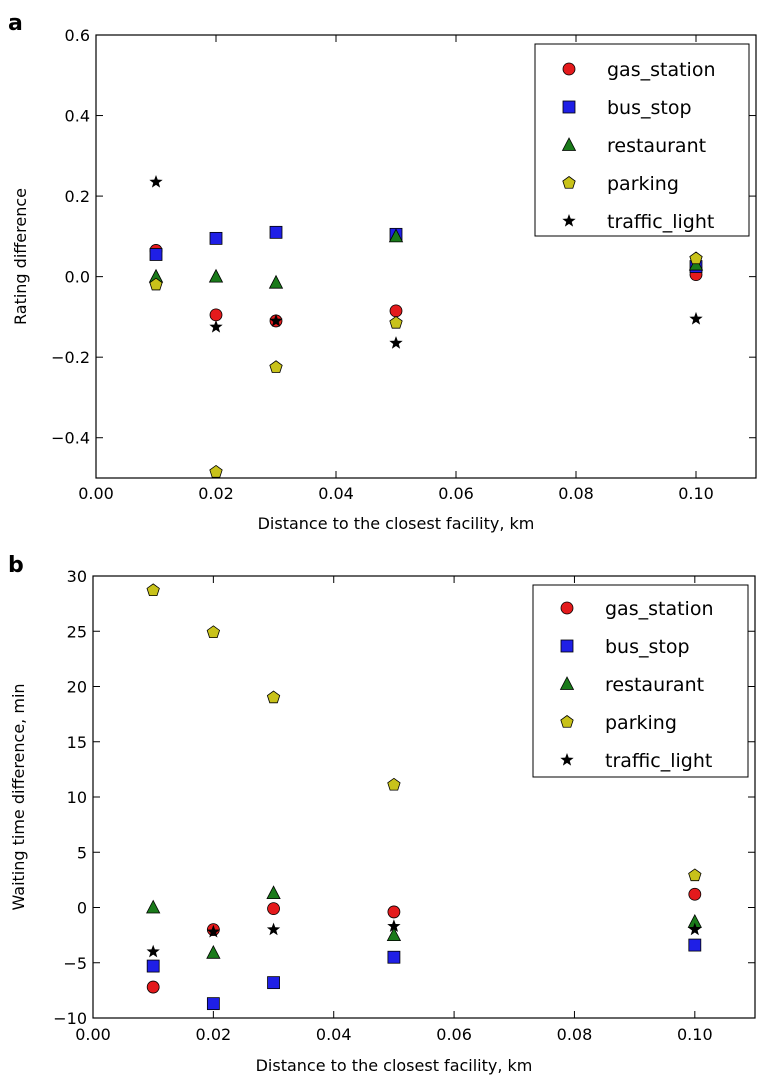 This screenshot has width=757, height=1081. I want to click on panel-label-b: b, so click(16, 565).